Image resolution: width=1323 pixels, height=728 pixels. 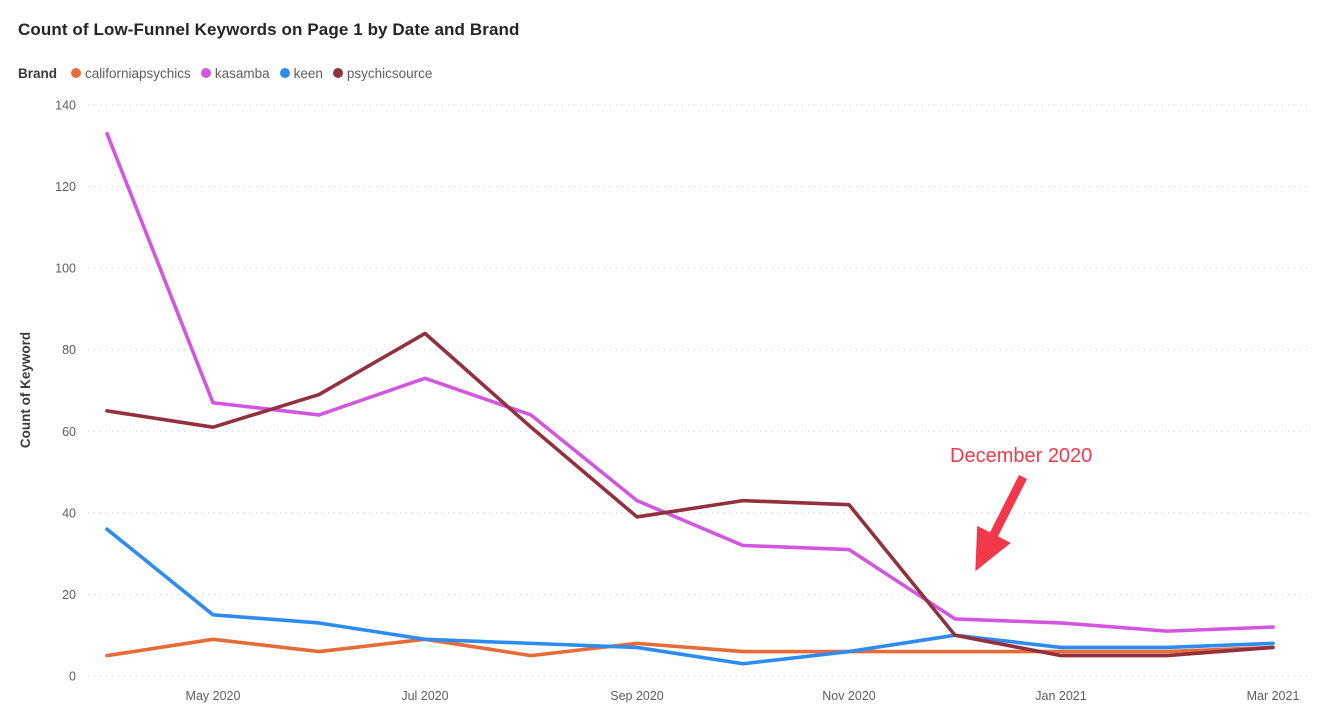 I want to click on legend-item-californiapsychics: californiapsychics, so click(x=131, y=73).